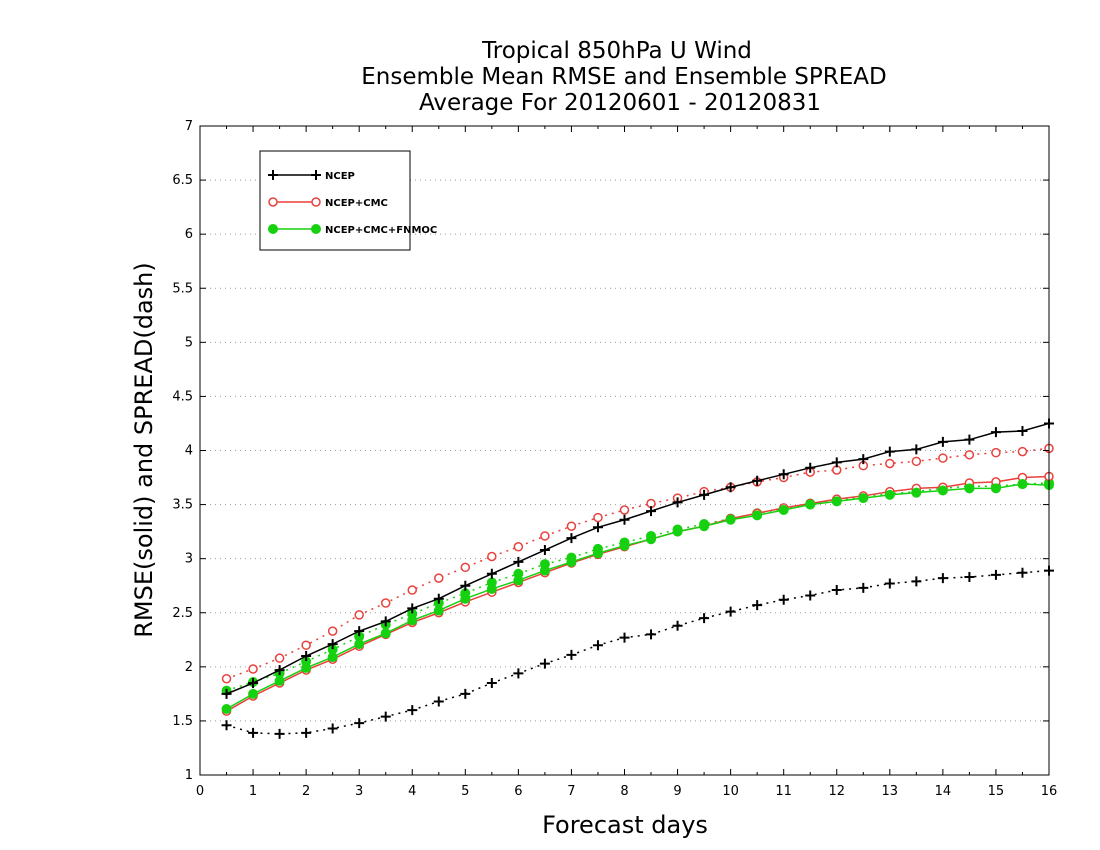 The image size is (1100, 850). What do you see at coordinates (943, 791) in the screenshot?
I see `x-tick-label: 14` at bounding box center [943, 791].